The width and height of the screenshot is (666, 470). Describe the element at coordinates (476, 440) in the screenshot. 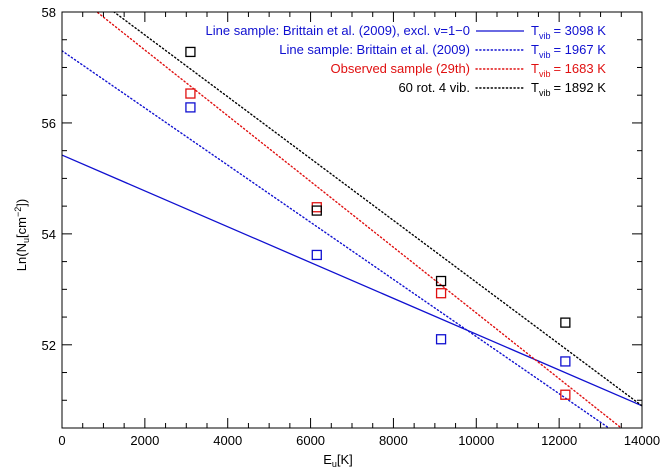

I see `x-tick-label: 10000` at that location.